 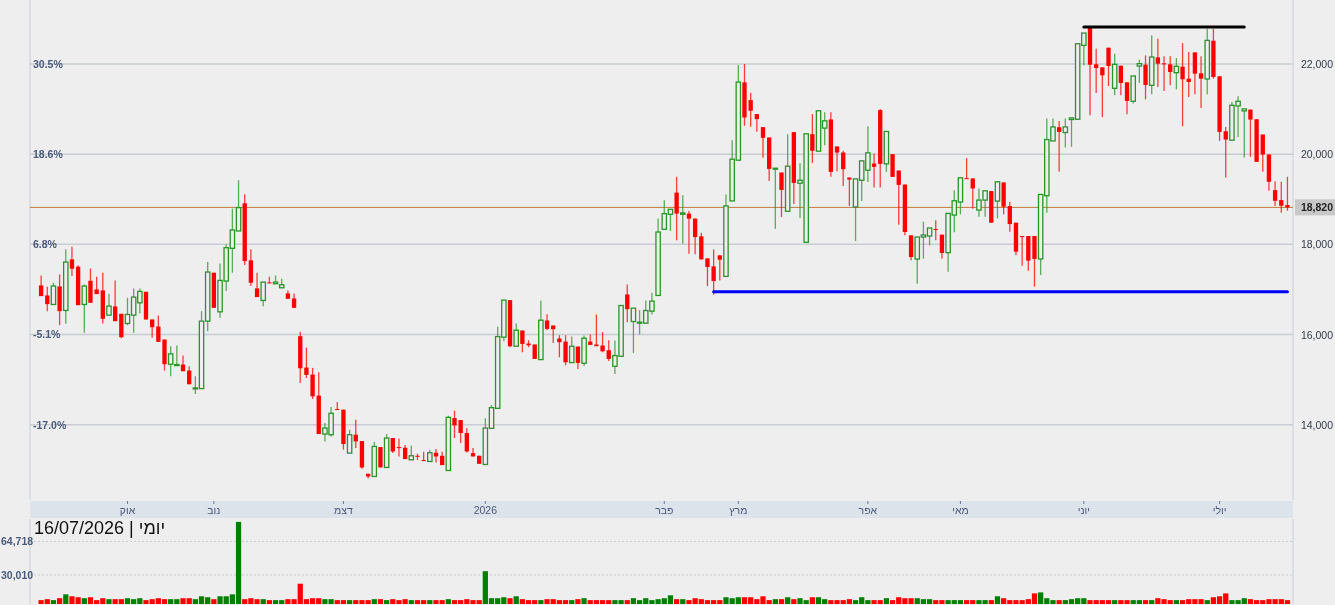 I want to click on x-tick-label: יולי, so click(x=1219, y=510).